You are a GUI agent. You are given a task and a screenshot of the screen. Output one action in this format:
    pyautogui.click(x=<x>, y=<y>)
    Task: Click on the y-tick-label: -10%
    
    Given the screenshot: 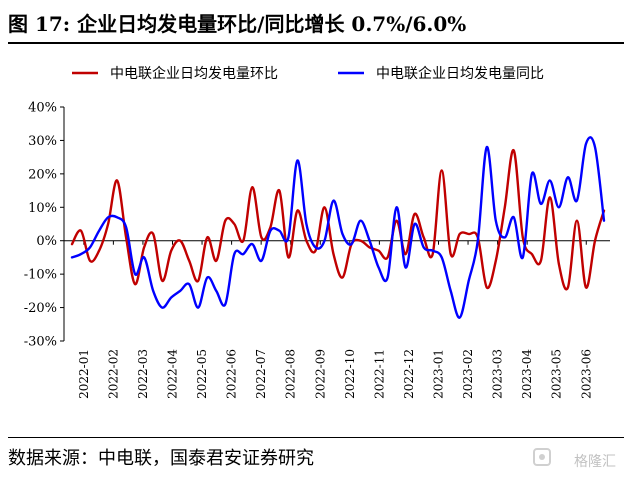 What is the action you would take?
    pyautogui.click(x=40, y=275)
    